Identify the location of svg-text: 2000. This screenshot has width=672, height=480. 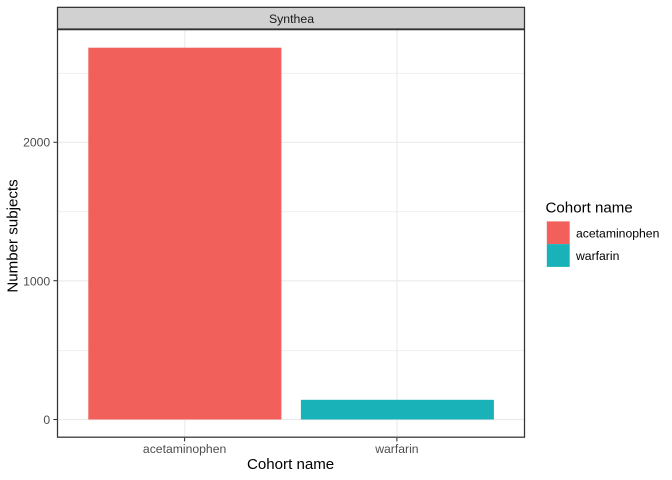
(36, 143).